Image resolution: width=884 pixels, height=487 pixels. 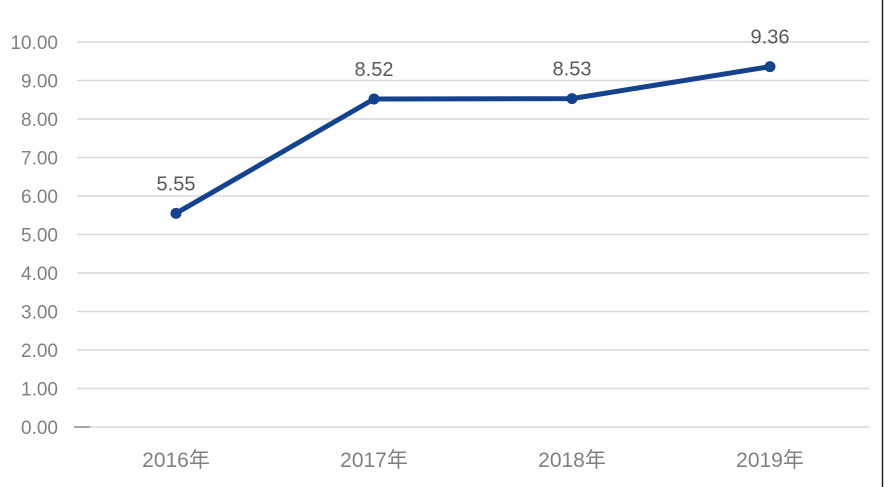 What do you see at coordinates (572, 460) in the screenshot?
I see `x-tick-label: 2018年` at bounding box center [572, 460].